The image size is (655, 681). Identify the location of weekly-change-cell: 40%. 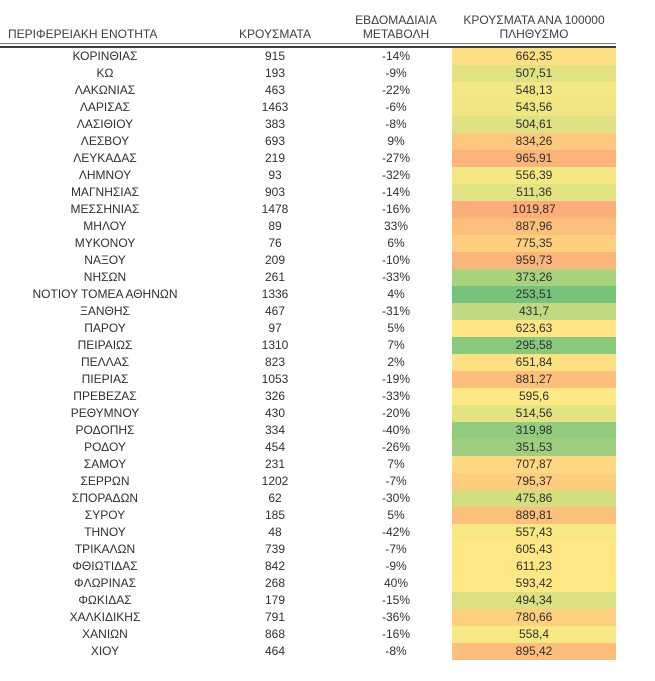
(396, 583).